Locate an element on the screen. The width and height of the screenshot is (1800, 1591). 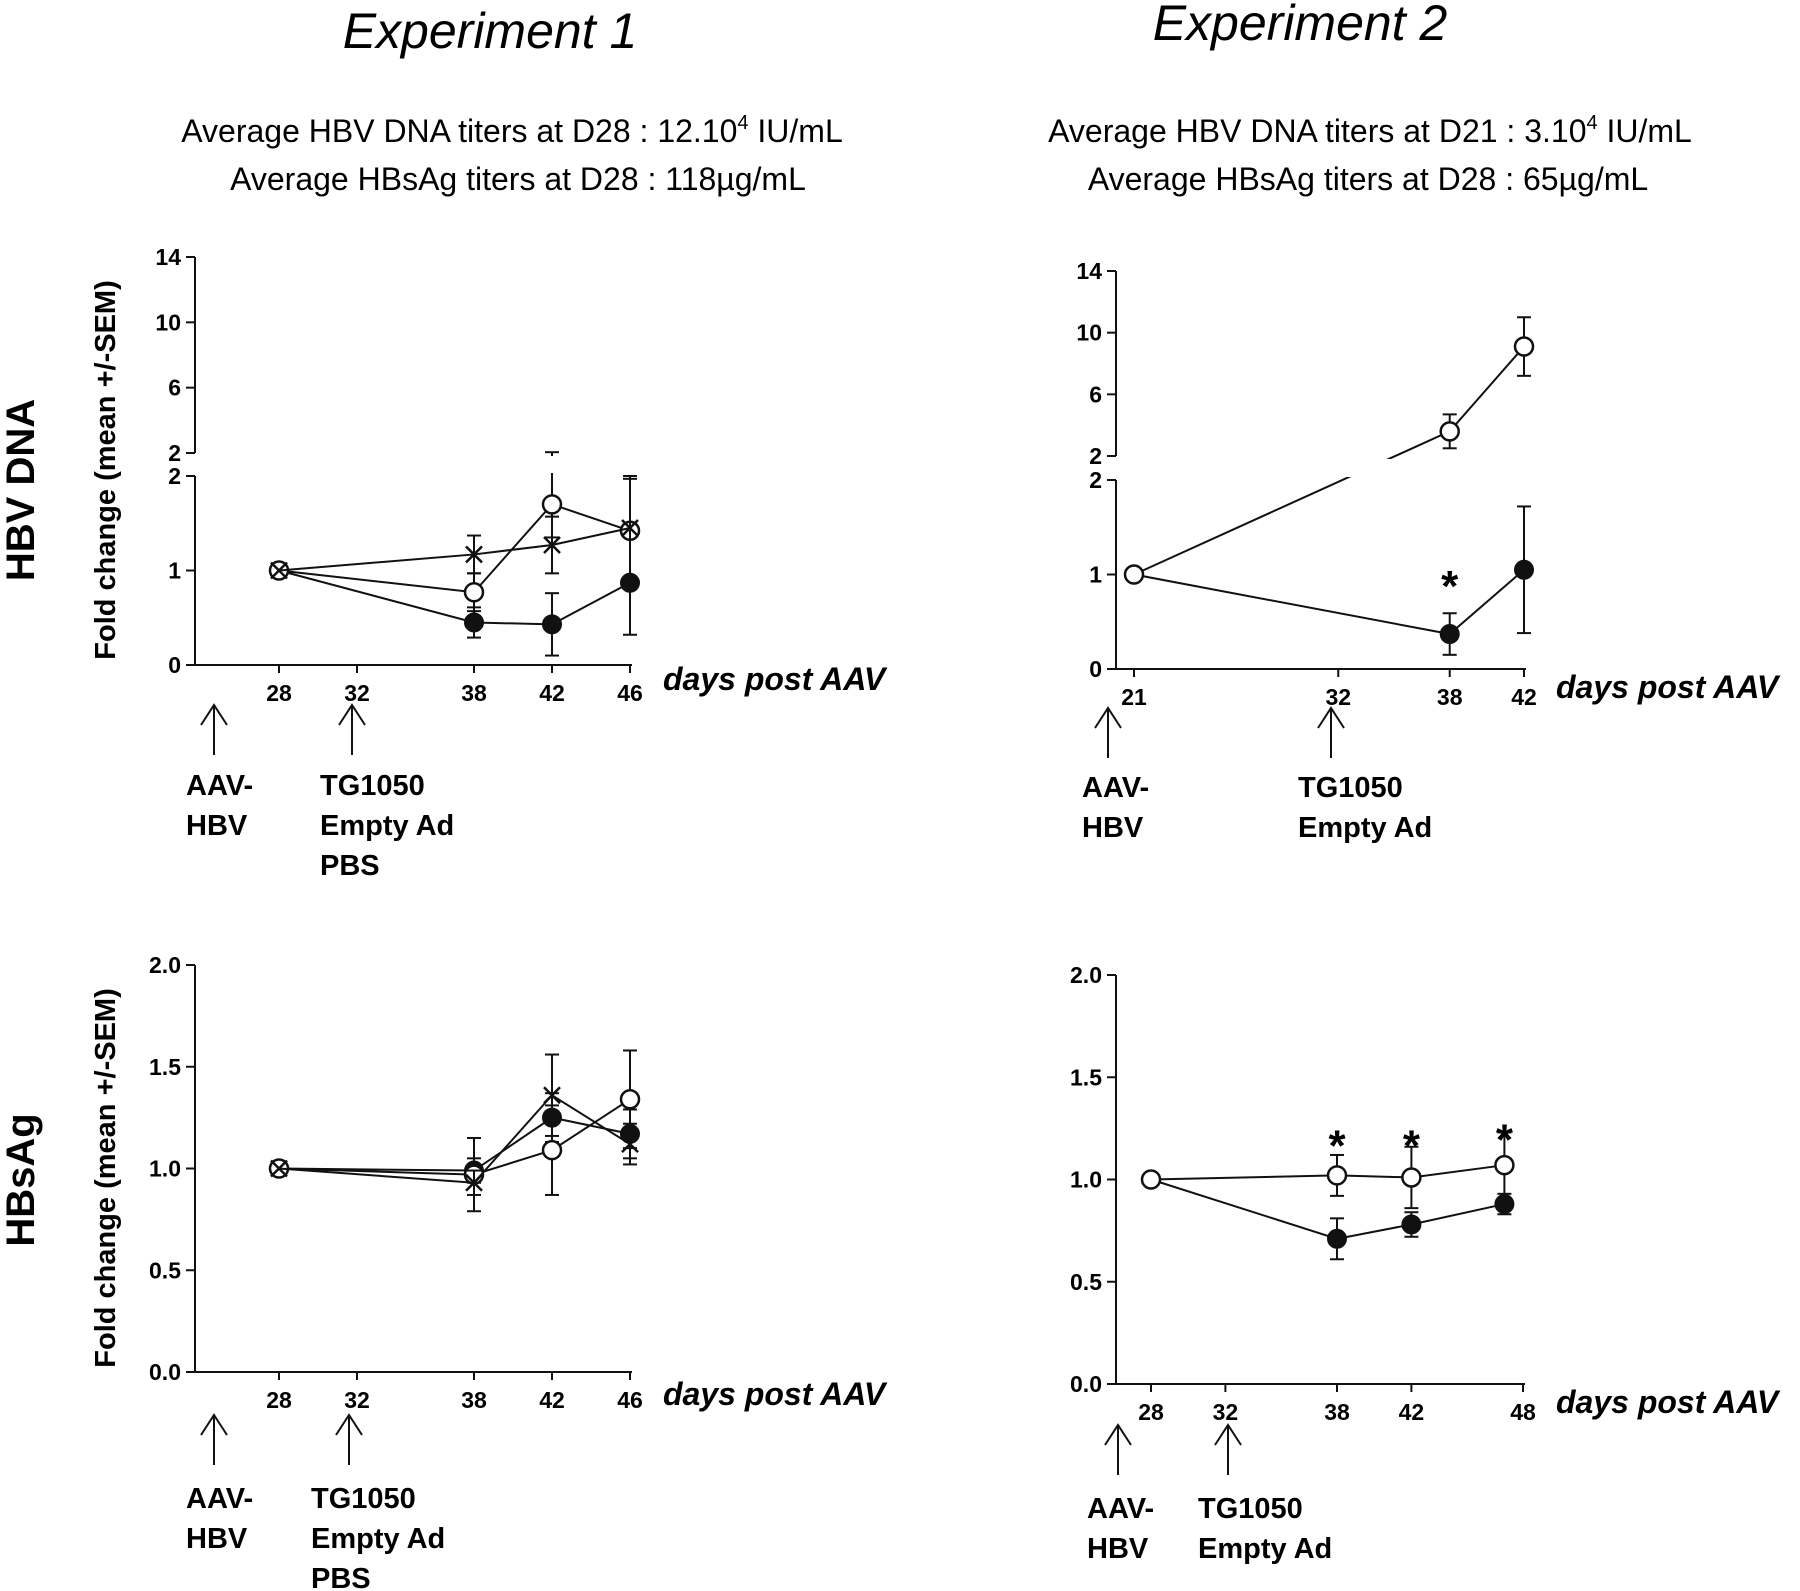
y-tick-label: 0 is located at coordinates (174, 665).